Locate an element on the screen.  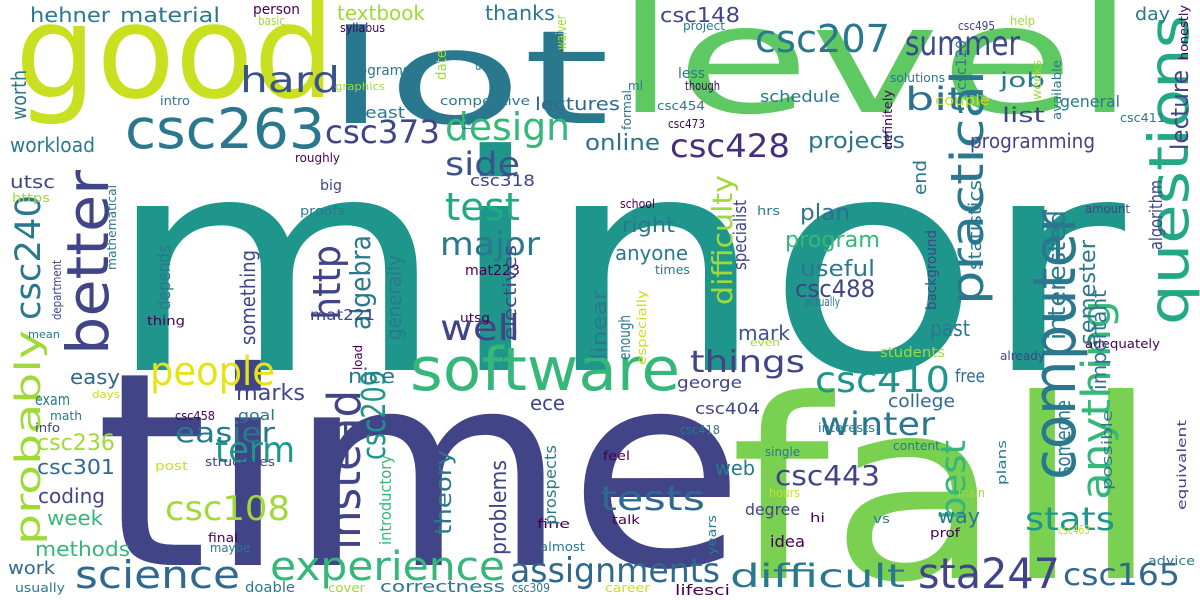
word: interested is located at coordinates (1057, 275).